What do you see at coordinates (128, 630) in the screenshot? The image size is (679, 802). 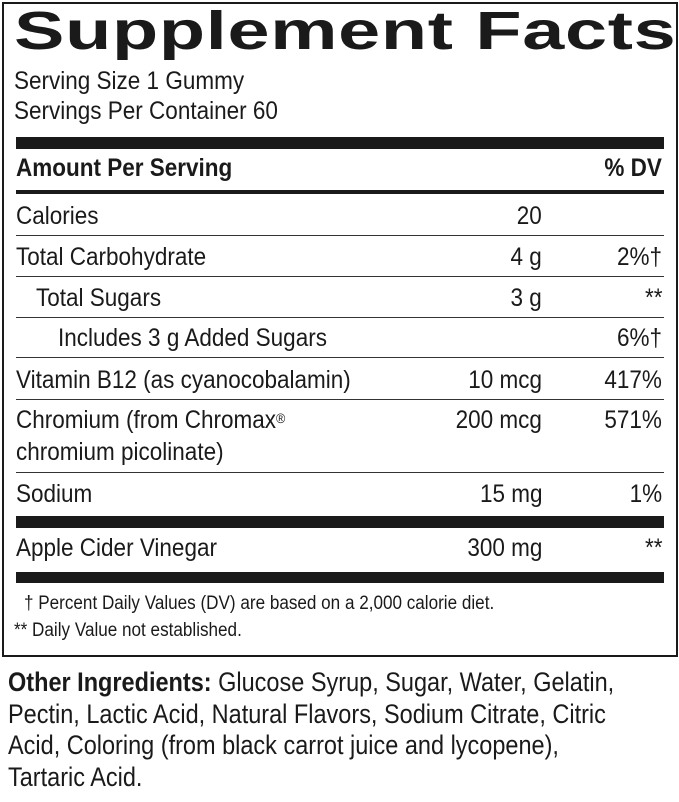 I see `footnote-not-established: ** Daily Value not established.` at bounding box center [128, 630].